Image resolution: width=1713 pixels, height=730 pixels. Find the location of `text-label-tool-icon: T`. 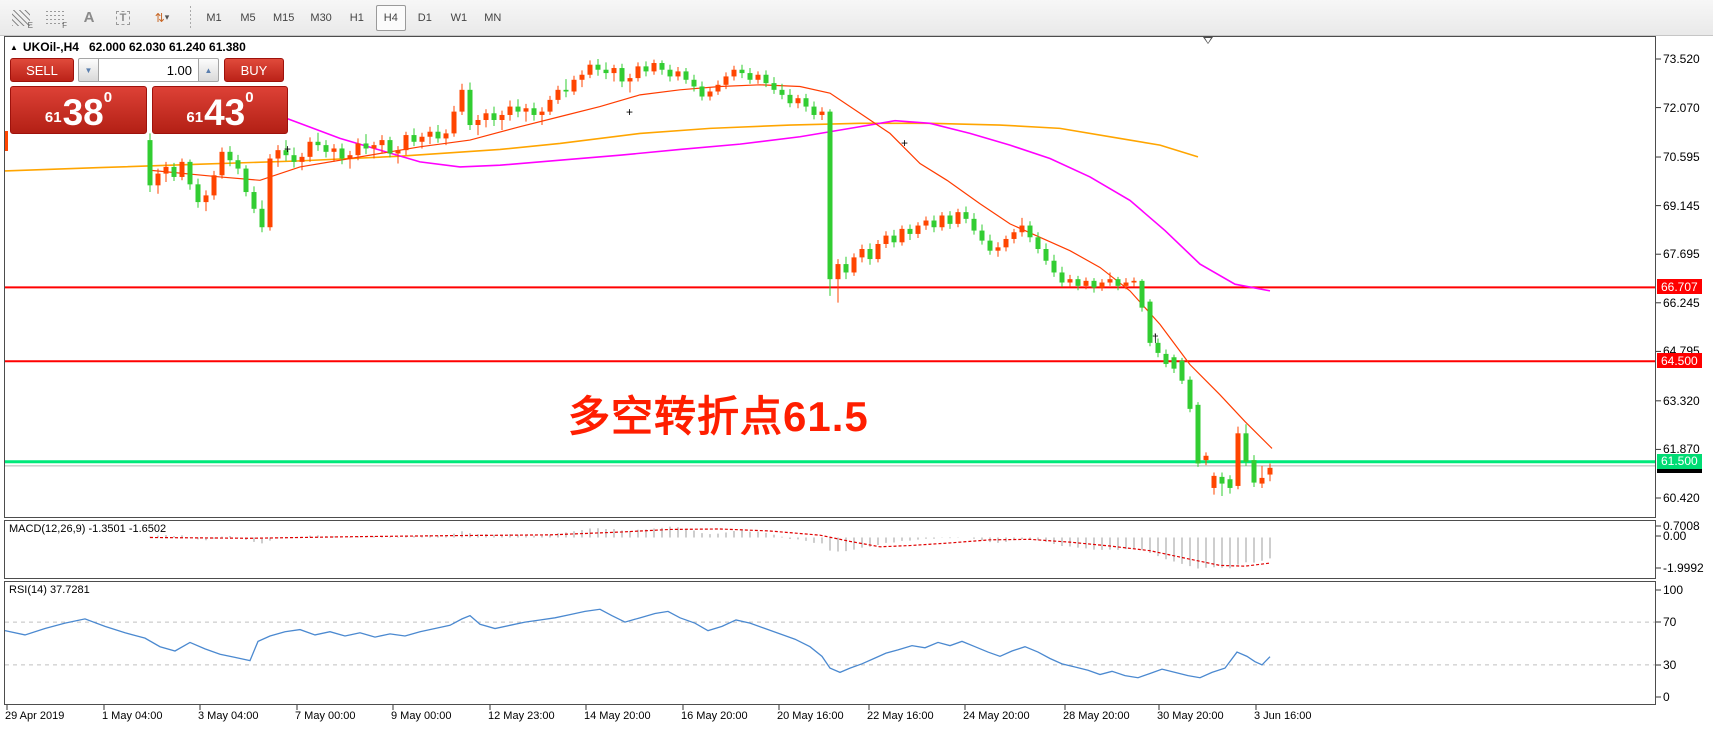

text-label-tool-icon: T is located at coordinates (123, 18).